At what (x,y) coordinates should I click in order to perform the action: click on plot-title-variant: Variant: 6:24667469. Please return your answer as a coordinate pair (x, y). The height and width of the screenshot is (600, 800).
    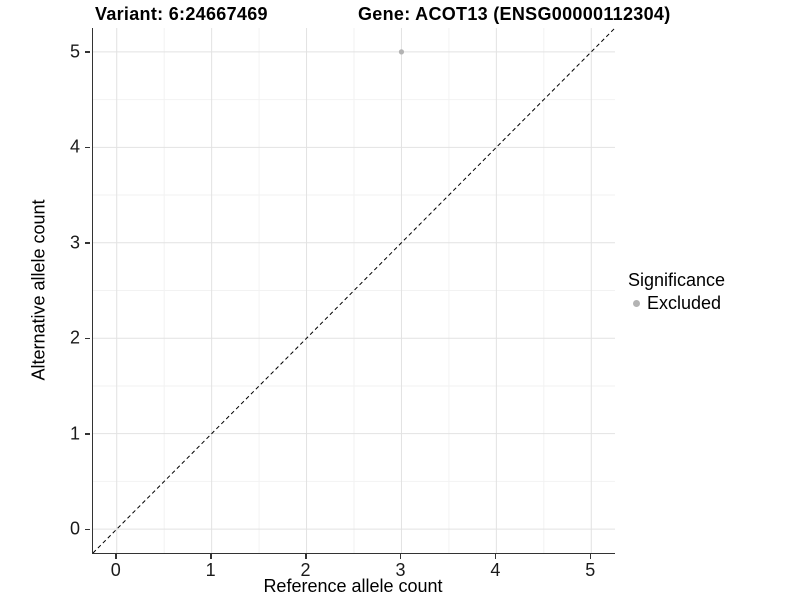
    Looking at the image, I should click on (181, 14).